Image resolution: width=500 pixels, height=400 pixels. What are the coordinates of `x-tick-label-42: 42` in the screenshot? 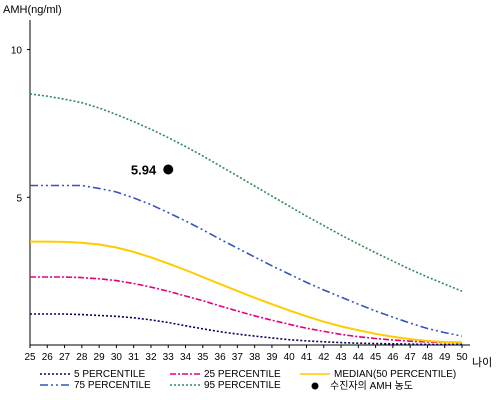 It's located at (324, 357).